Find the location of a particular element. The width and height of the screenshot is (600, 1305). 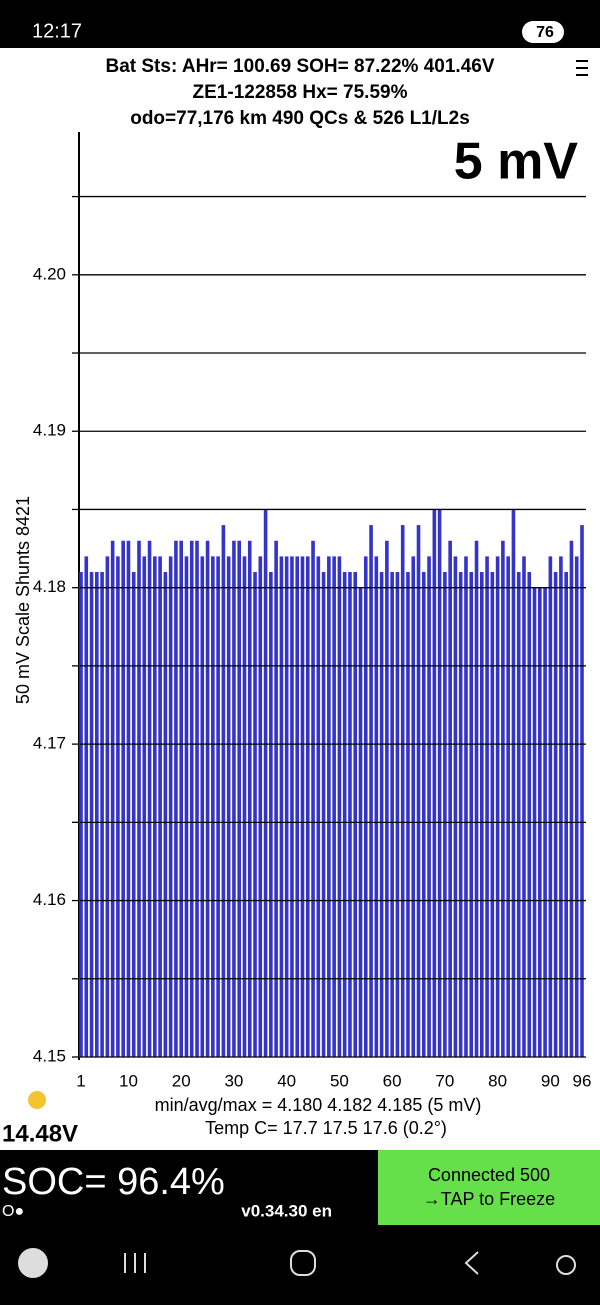

x-tick-label: 80 is located at coordinates (497, 1080).